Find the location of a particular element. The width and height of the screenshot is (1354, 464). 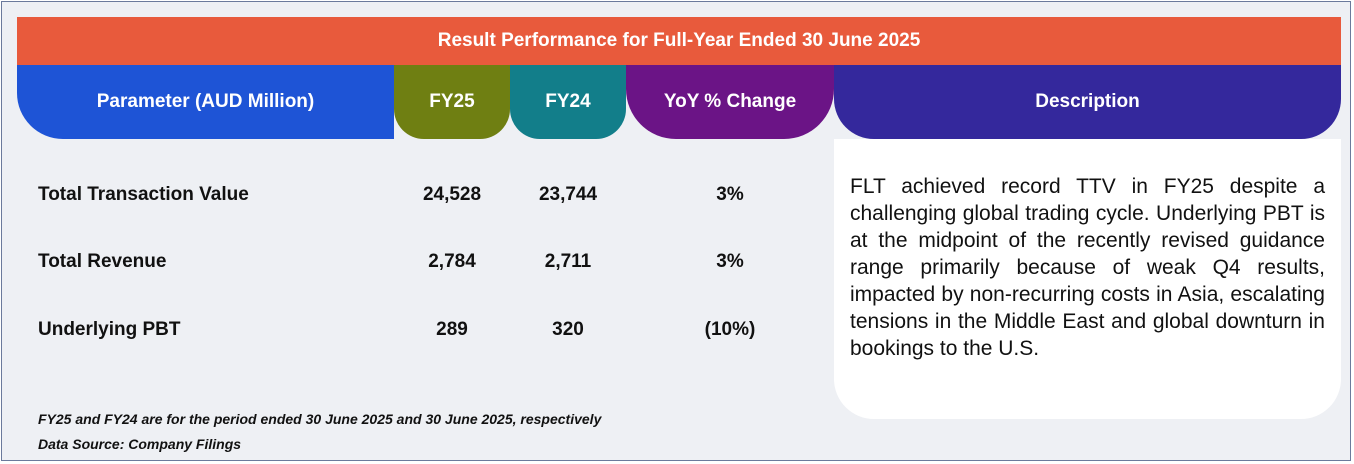

row-yoy-underlying-pbt: (10%) is located at coordinates (730, 329).